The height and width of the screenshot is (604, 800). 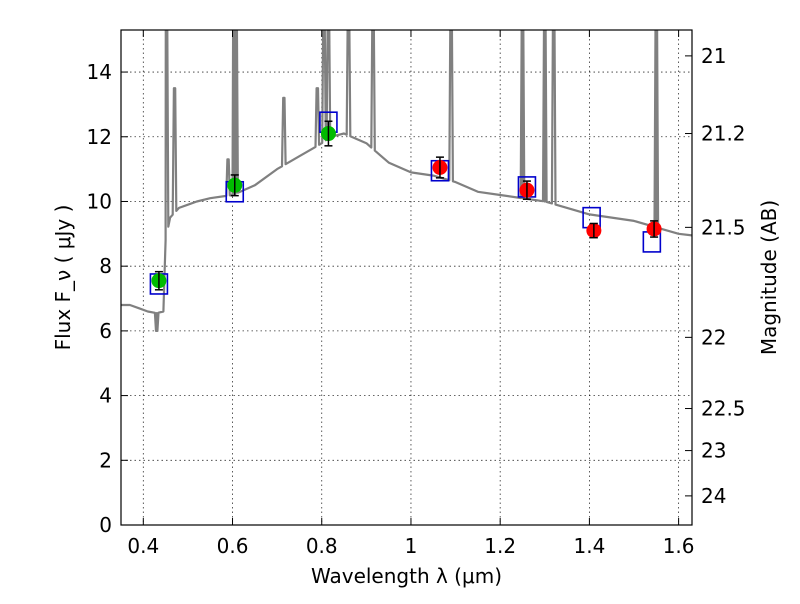 I want to click on right-tick-label: 23, so click(x=713, y=451).